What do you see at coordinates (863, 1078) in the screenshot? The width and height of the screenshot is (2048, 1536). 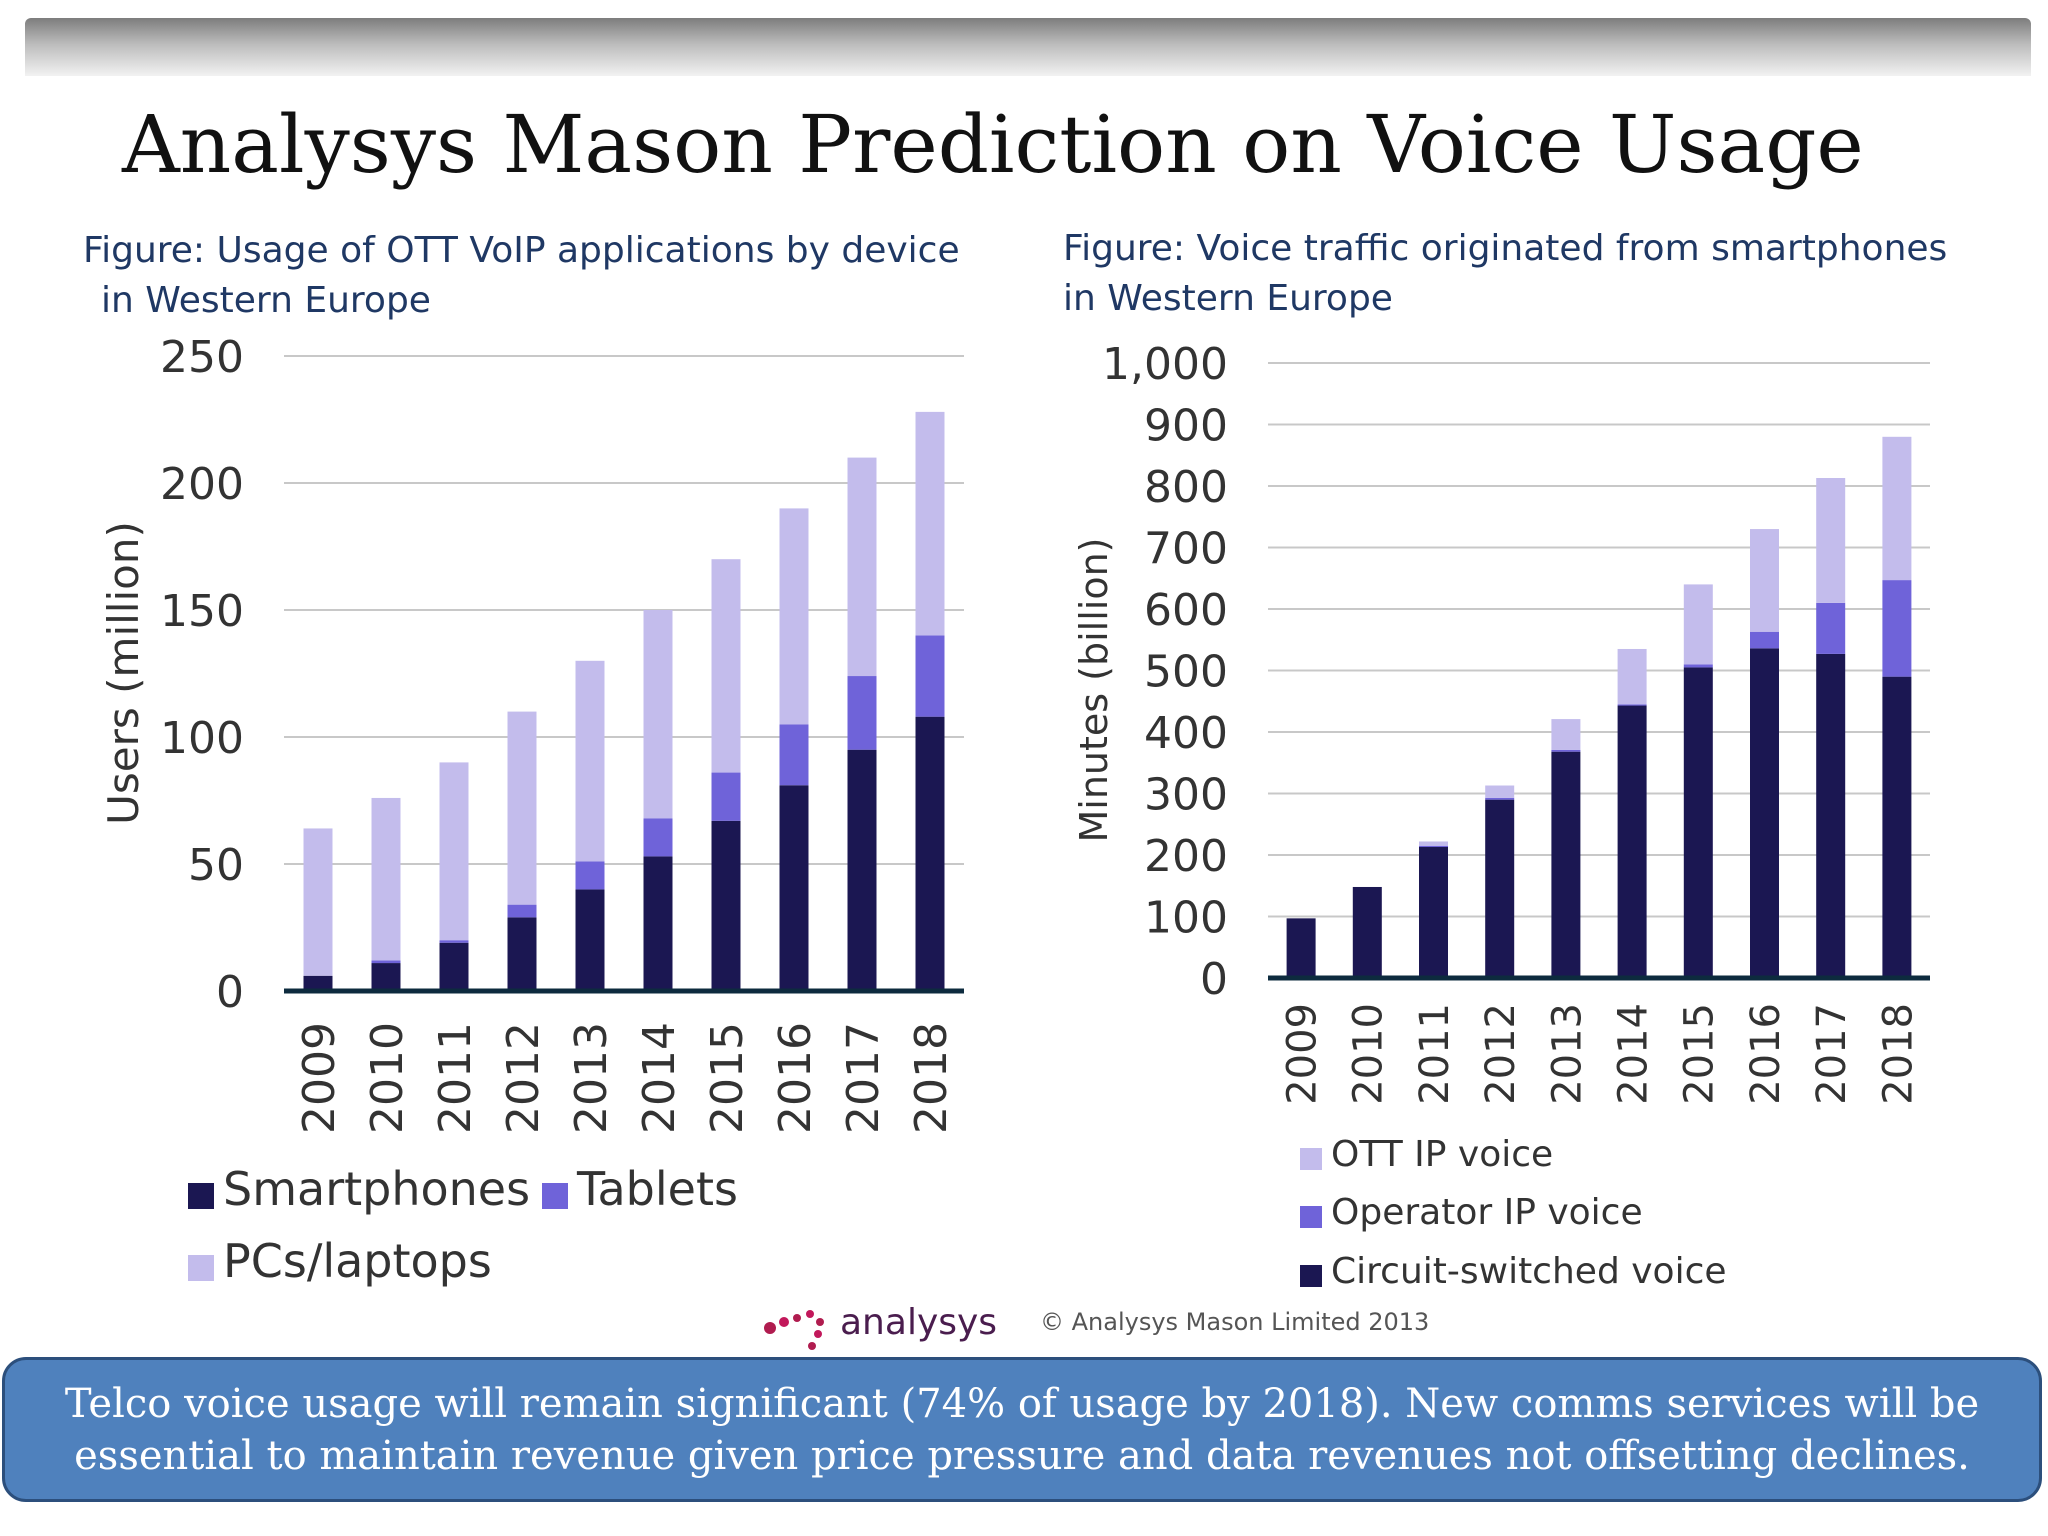 I see `left-x-tick-label: 2017` at bounding box center [863, 1078].